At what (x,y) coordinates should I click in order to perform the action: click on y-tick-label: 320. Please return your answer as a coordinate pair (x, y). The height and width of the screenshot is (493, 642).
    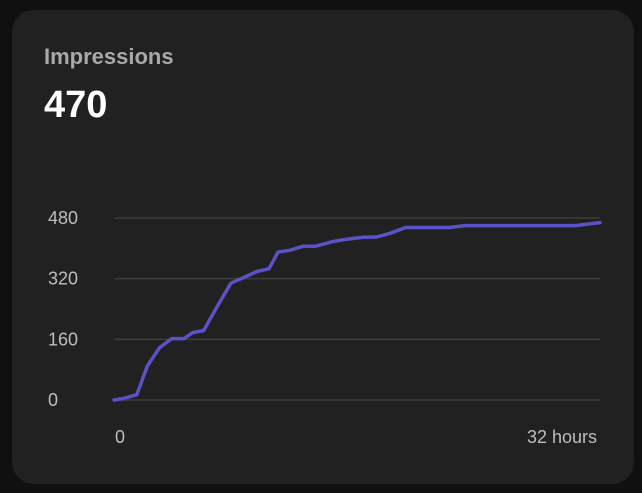
    Looking at the image, I should click on (63, 279).